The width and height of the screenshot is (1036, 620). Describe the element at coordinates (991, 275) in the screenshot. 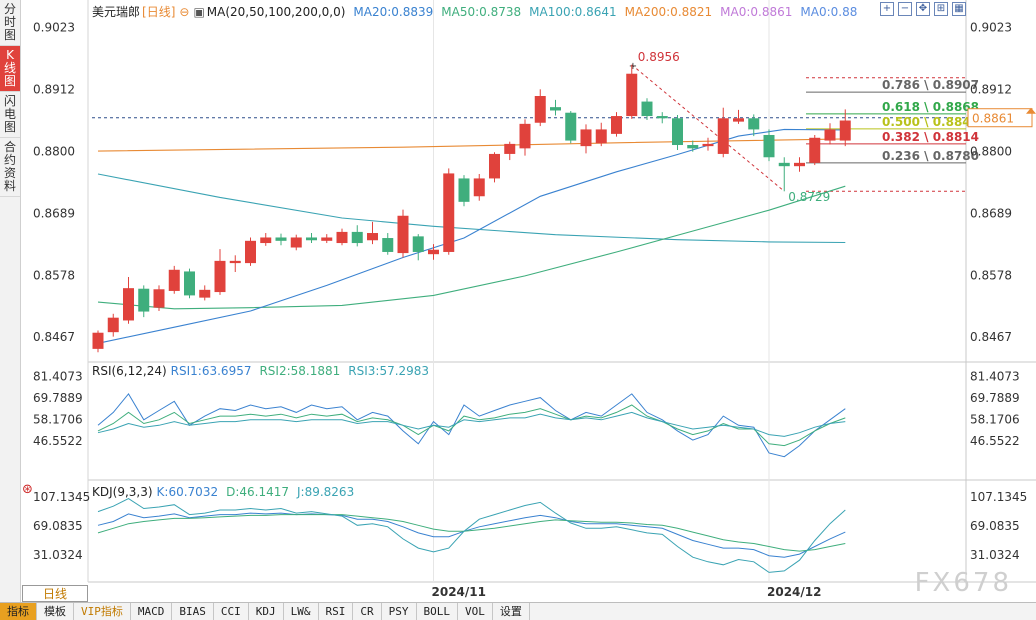

I see `right-axis-tick: 0.8578` at that location.